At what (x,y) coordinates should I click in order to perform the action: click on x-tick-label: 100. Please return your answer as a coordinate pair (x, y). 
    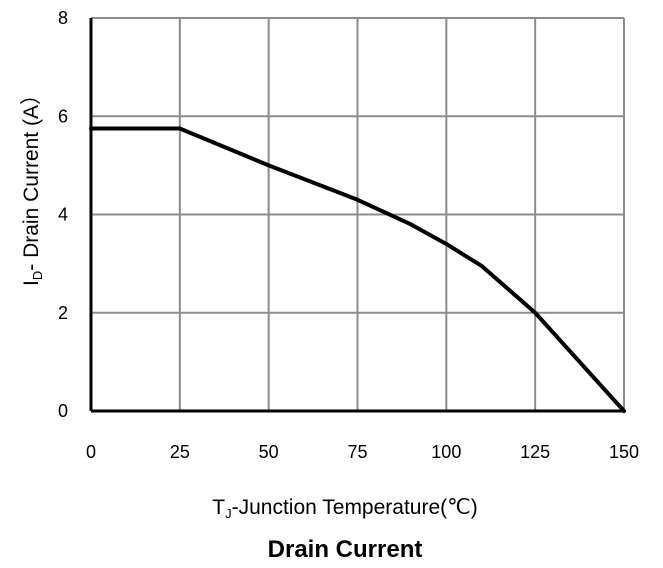
    Looking at the image, I should click on (446, 452).